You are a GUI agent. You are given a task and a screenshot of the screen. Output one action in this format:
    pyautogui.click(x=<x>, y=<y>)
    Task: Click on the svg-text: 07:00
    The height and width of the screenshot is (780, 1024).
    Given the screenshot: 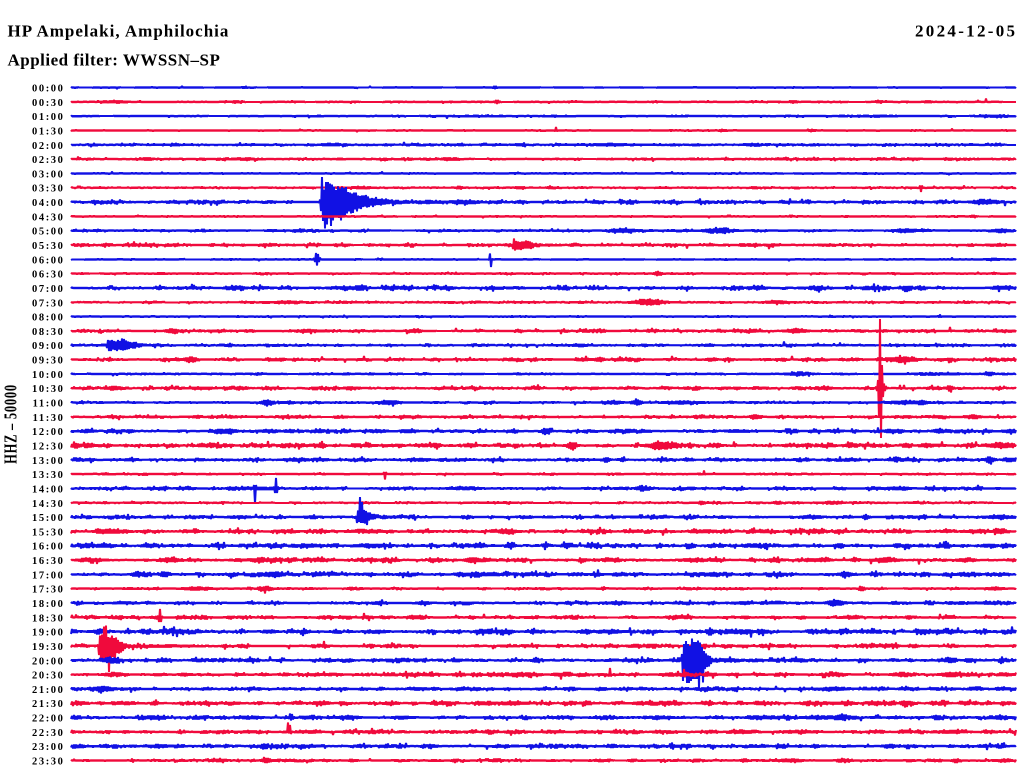 What is the action you would take?
    pyautogui.click(x=48, y=289)
    